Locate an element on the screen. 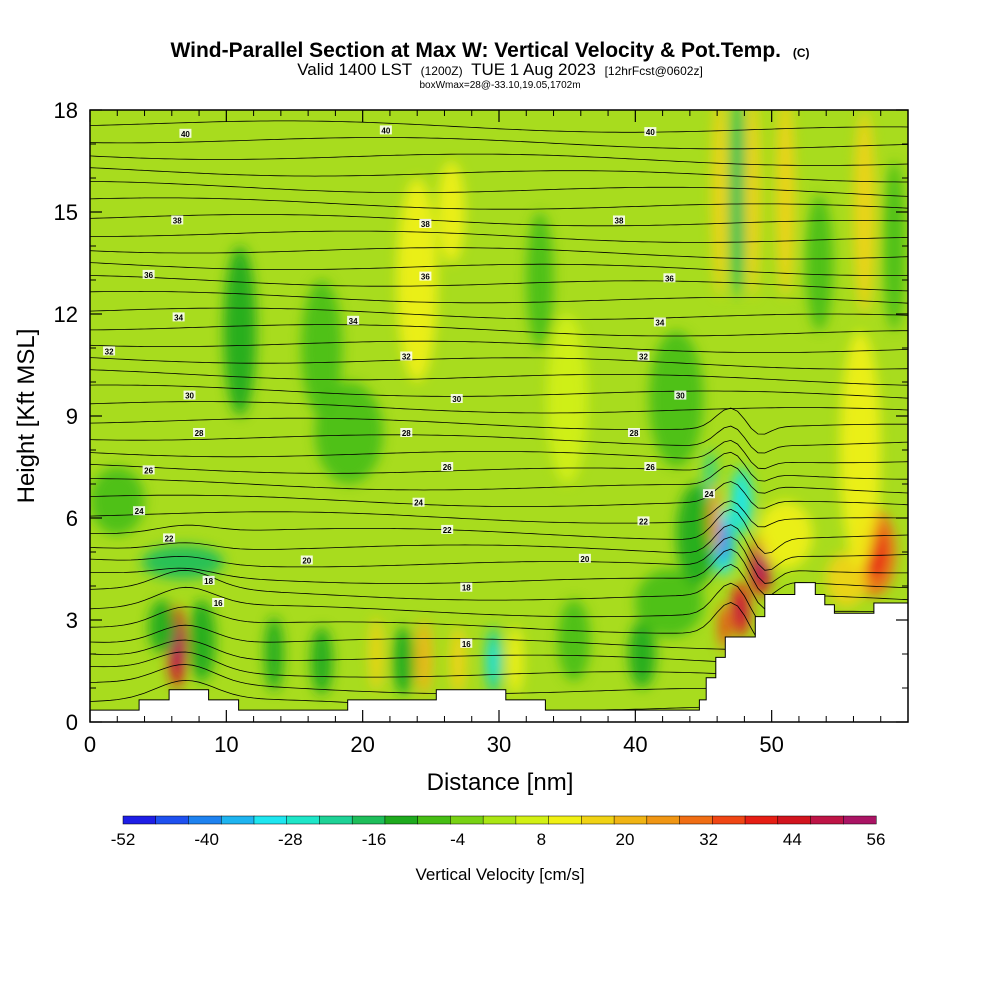 The width and height of the screenshot is (1000, 1000). theta-label-text: 24 is located at coordinates (418, 503).